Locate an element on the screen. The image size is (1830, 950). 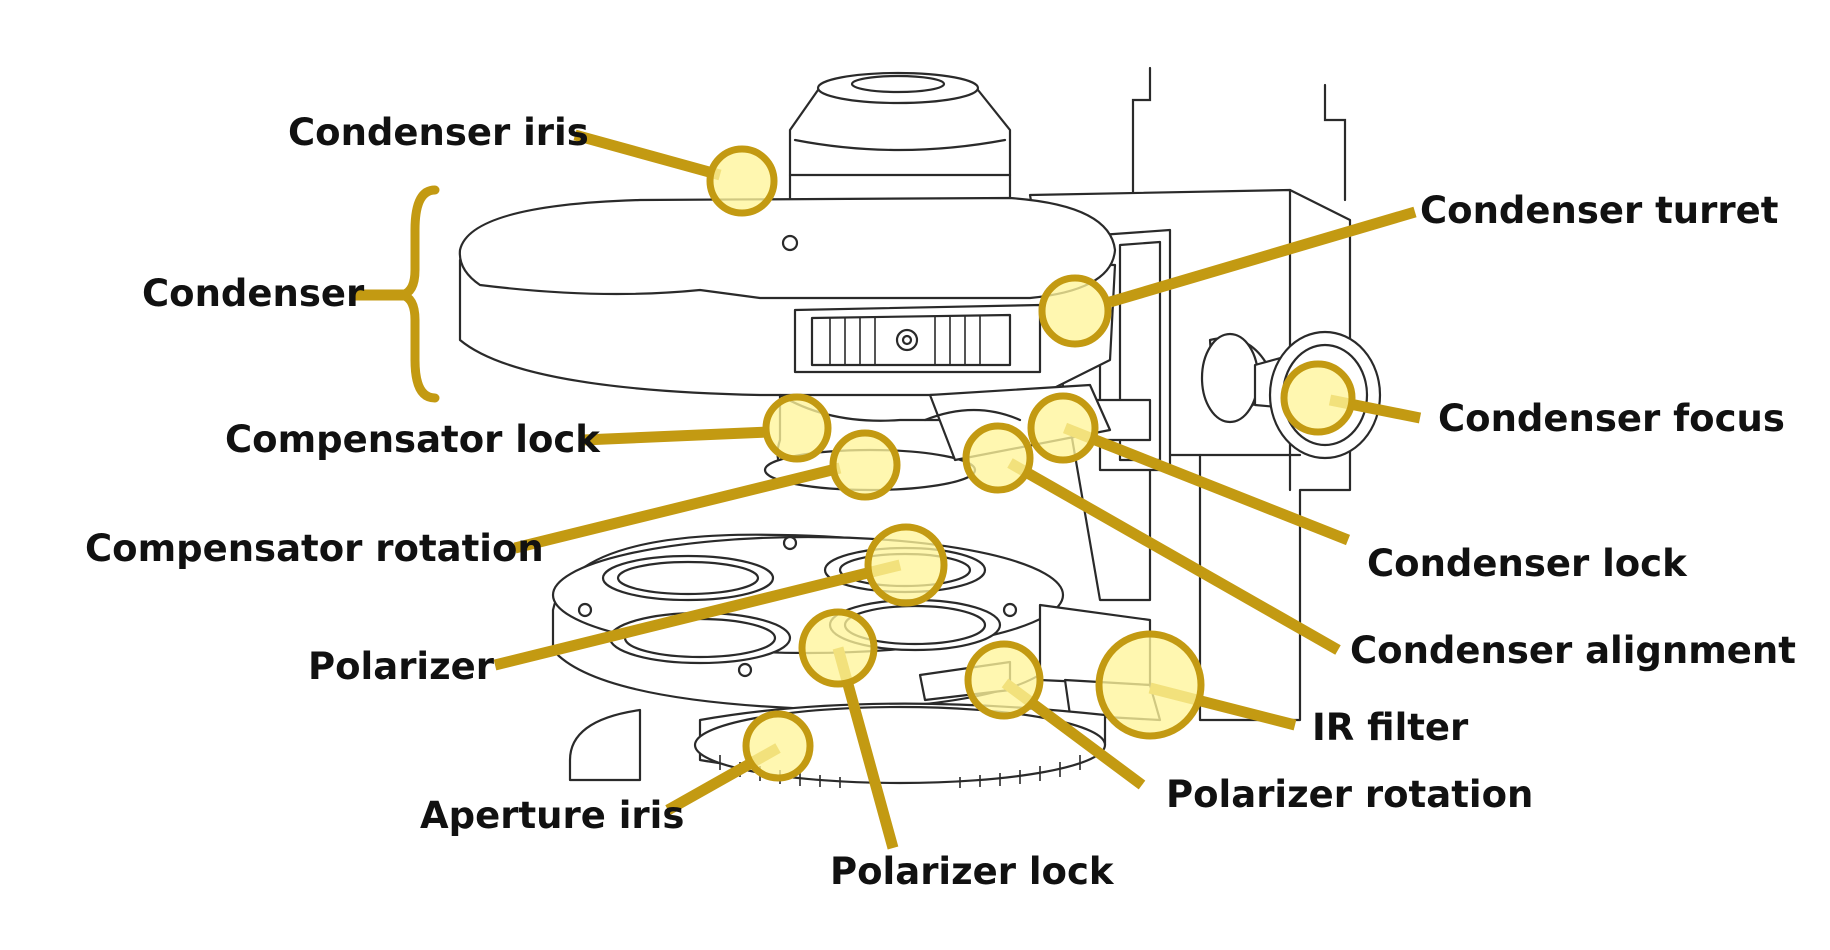
label-compensator-rotation: Compensator rotation is located at coordinates (314, 548).